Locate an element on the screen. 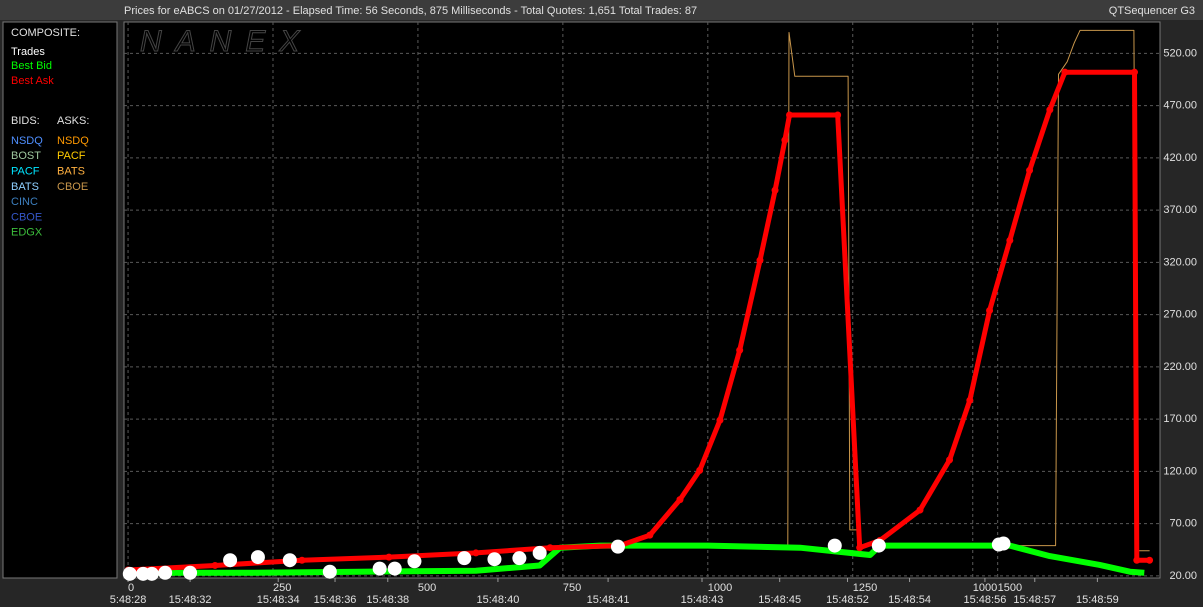 This screenshot has height=607, width=1203. y-tick-label: 420.00 is located at coordinates (1180, 158).